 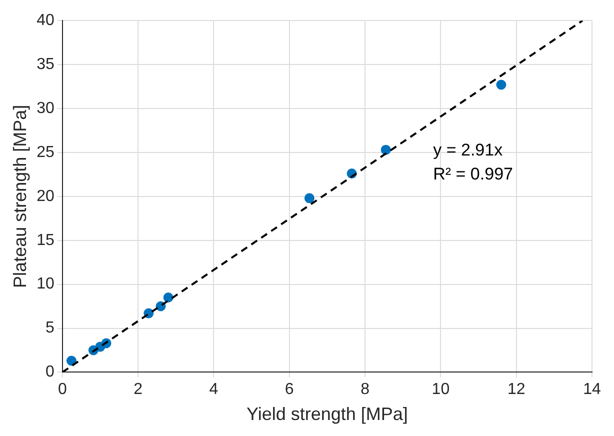 What do you see at coordinates (49, 372) in the screenshot?
I see `y-tick-label: 0` at bounding box center [49, 372].